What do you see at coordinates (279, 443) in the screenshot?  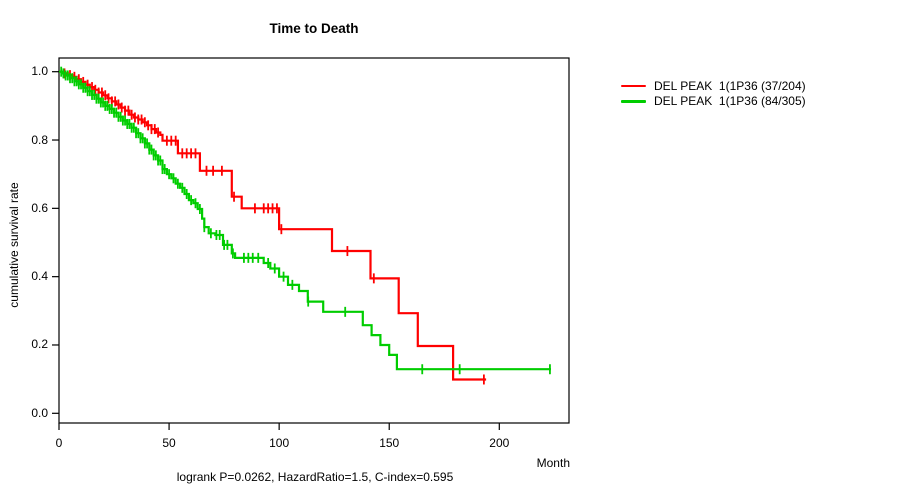 I see `x-tick-label: 100` at bounding box center [279, 443].